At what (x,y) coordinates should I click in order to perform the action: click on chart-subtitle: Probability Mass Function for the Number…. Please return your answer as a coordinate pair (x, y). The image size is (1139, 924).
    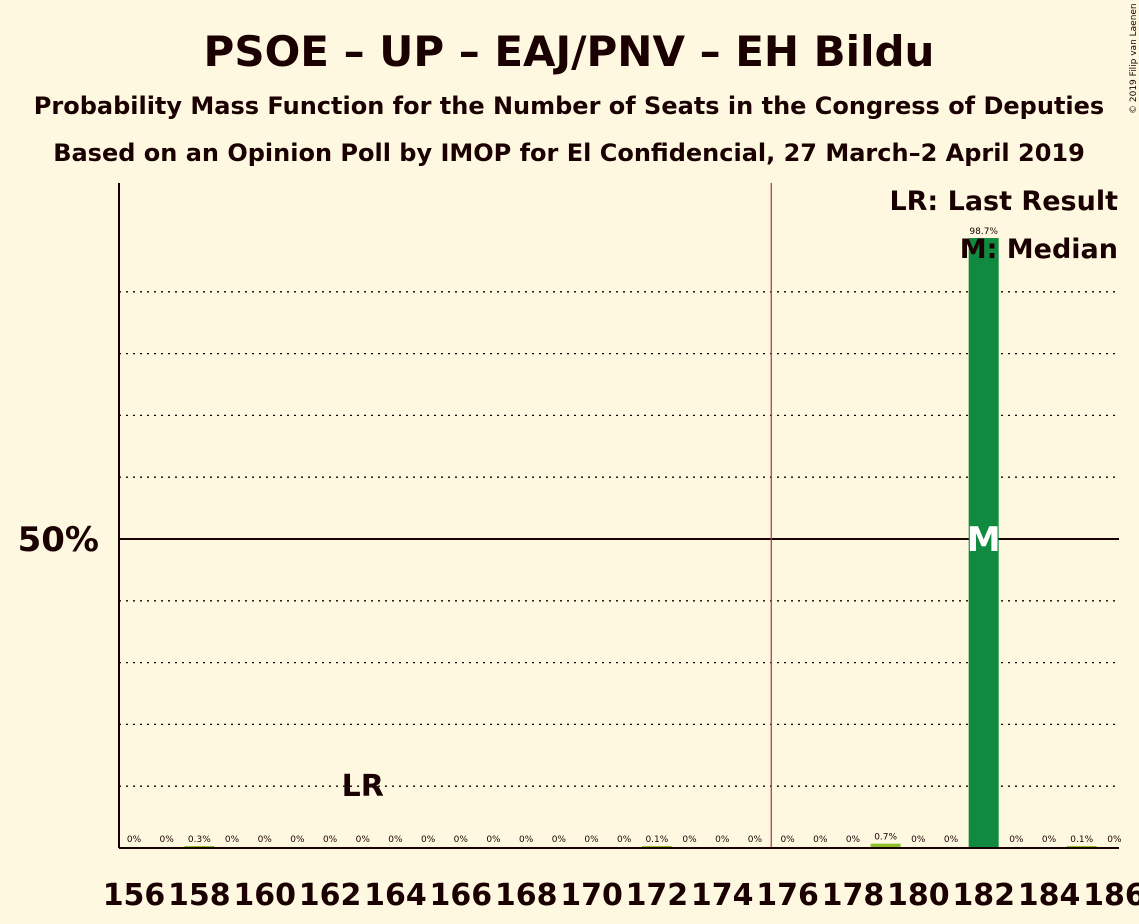
    Looking at the image, I should click on (569, 106).